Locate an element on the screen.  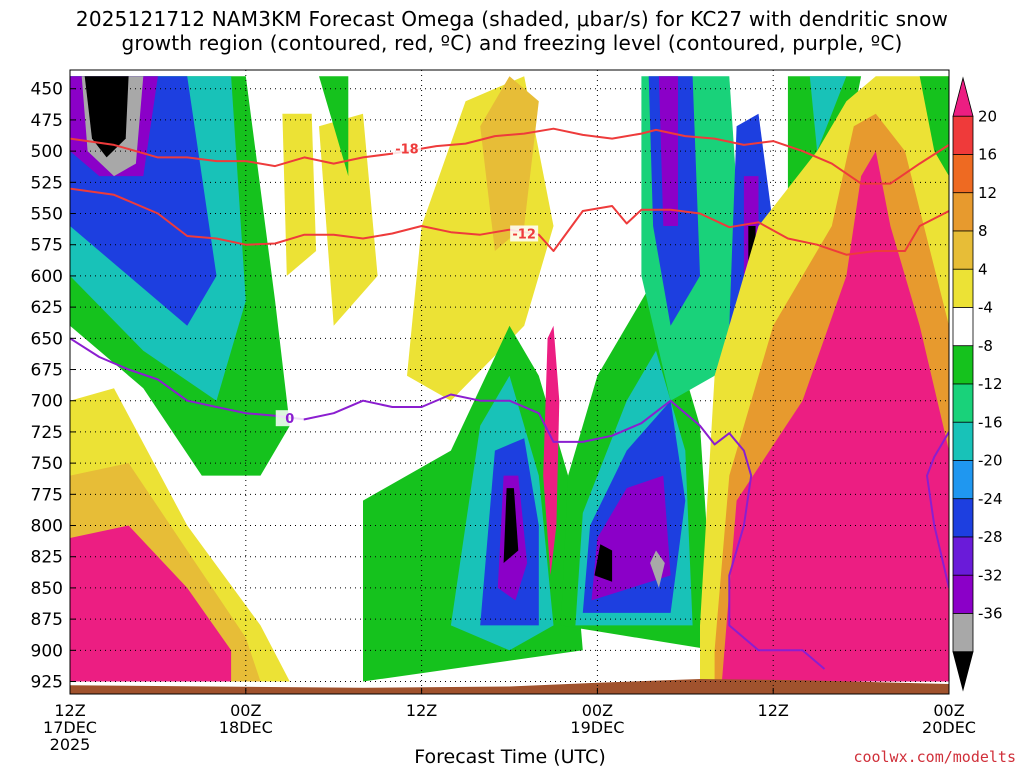
x-tick-label-60-2: 20DEC is located at coordinates (949, 727).